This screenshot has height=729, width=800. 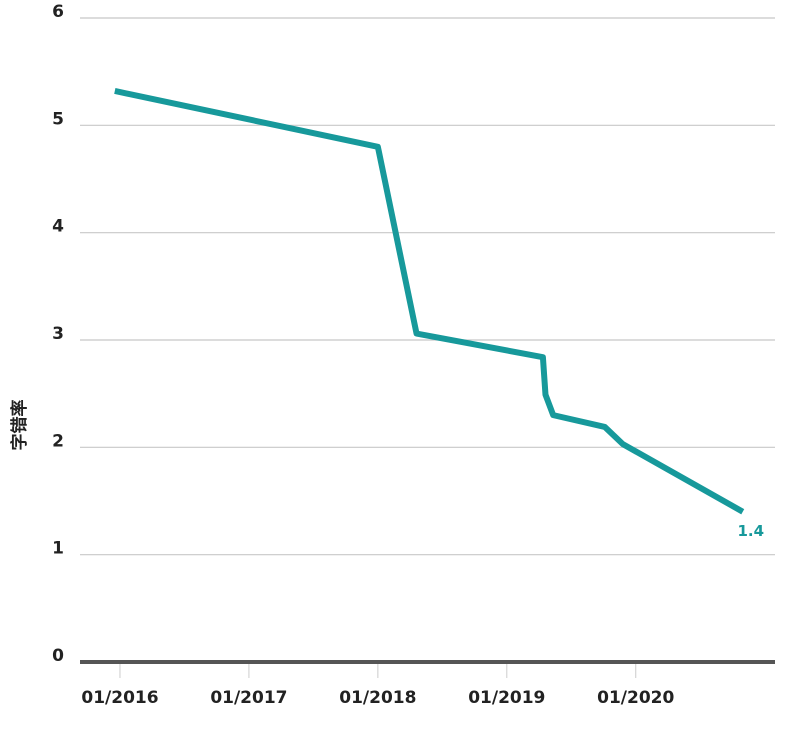 What do you see at coordinates (248, 698) in the screenshot?
I see `x-tick-label: 01/2017` at bounding box center [248, 698].